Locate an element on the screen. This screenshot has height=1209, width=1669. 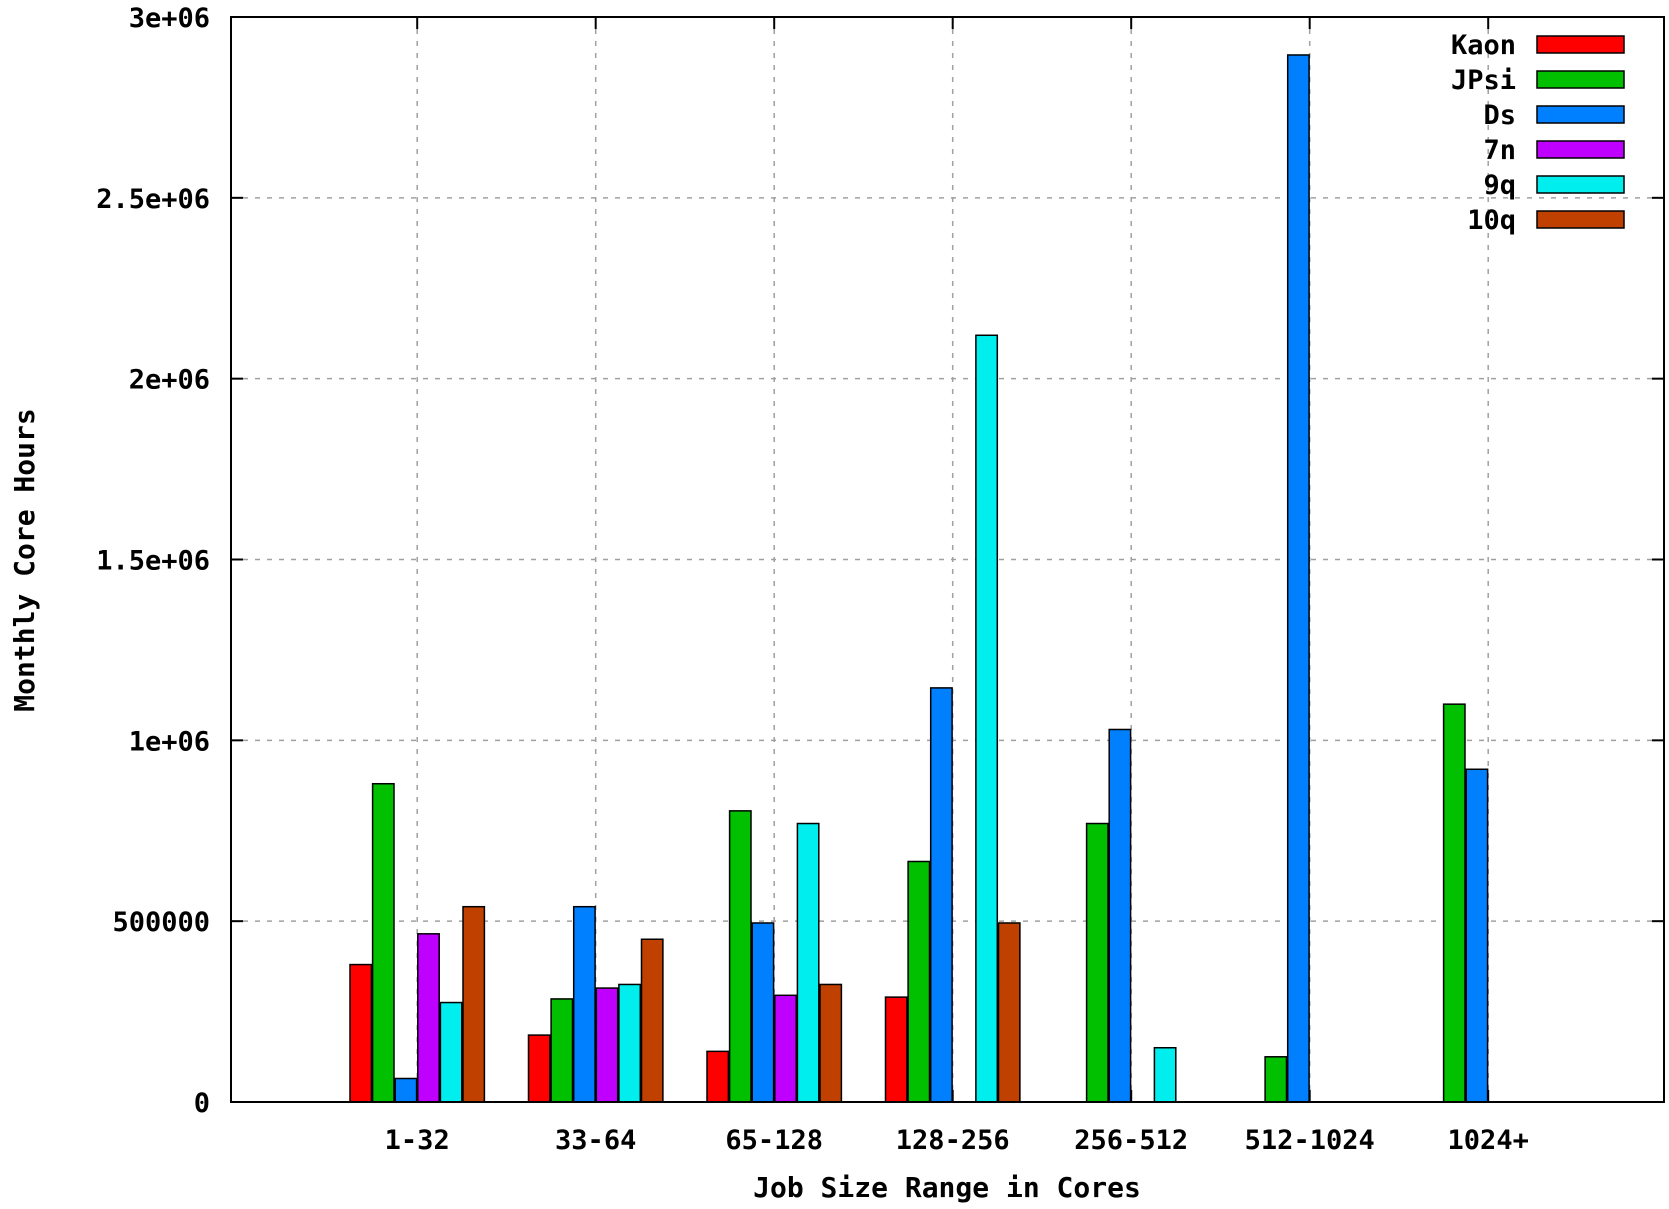
y-tick-label: 1e+06 is located at coordinates (169, 741).